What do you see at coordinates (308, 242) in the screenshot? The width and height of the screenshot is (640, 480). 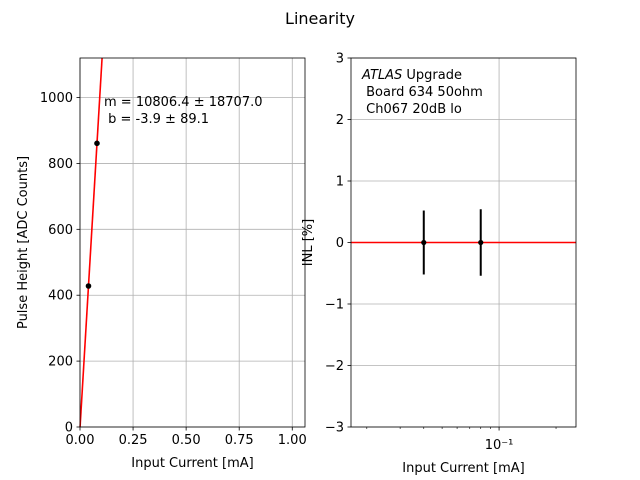 I see `right-y-axis-label: INL [%]` at bounding box center [308, 242].